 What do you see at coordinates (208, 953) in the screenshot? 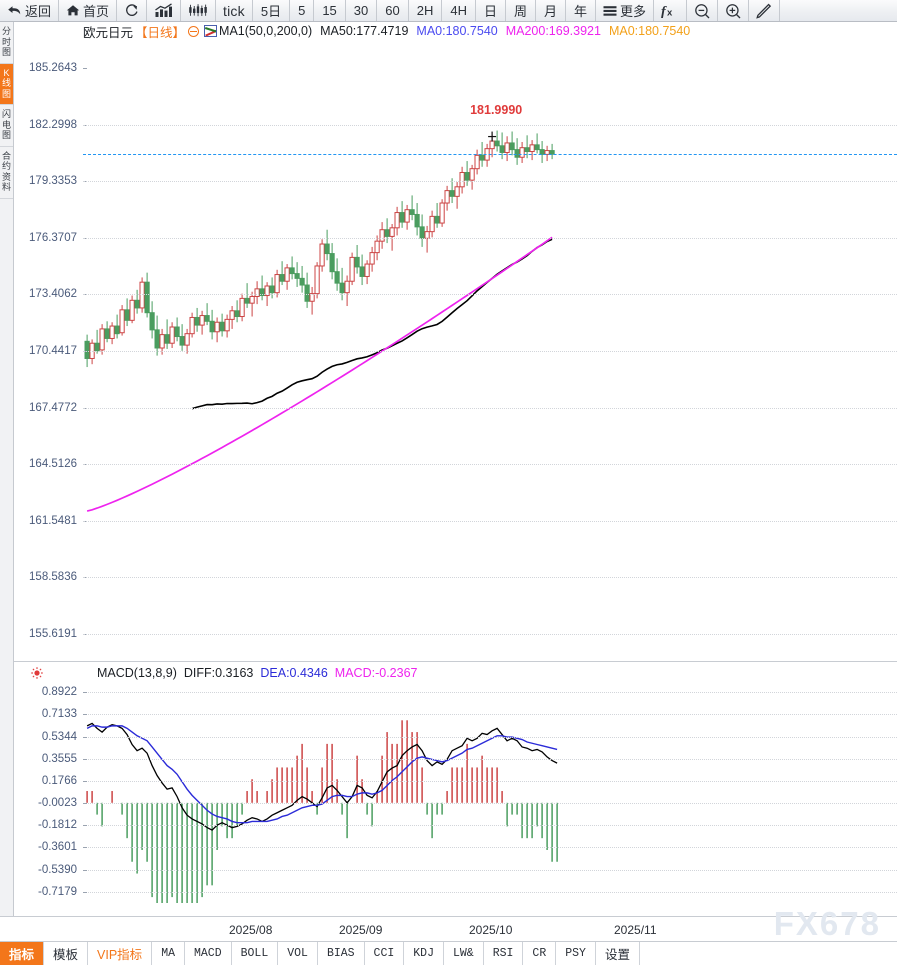
I see `tab-macd: MACD` at bounding box center [208, 953].